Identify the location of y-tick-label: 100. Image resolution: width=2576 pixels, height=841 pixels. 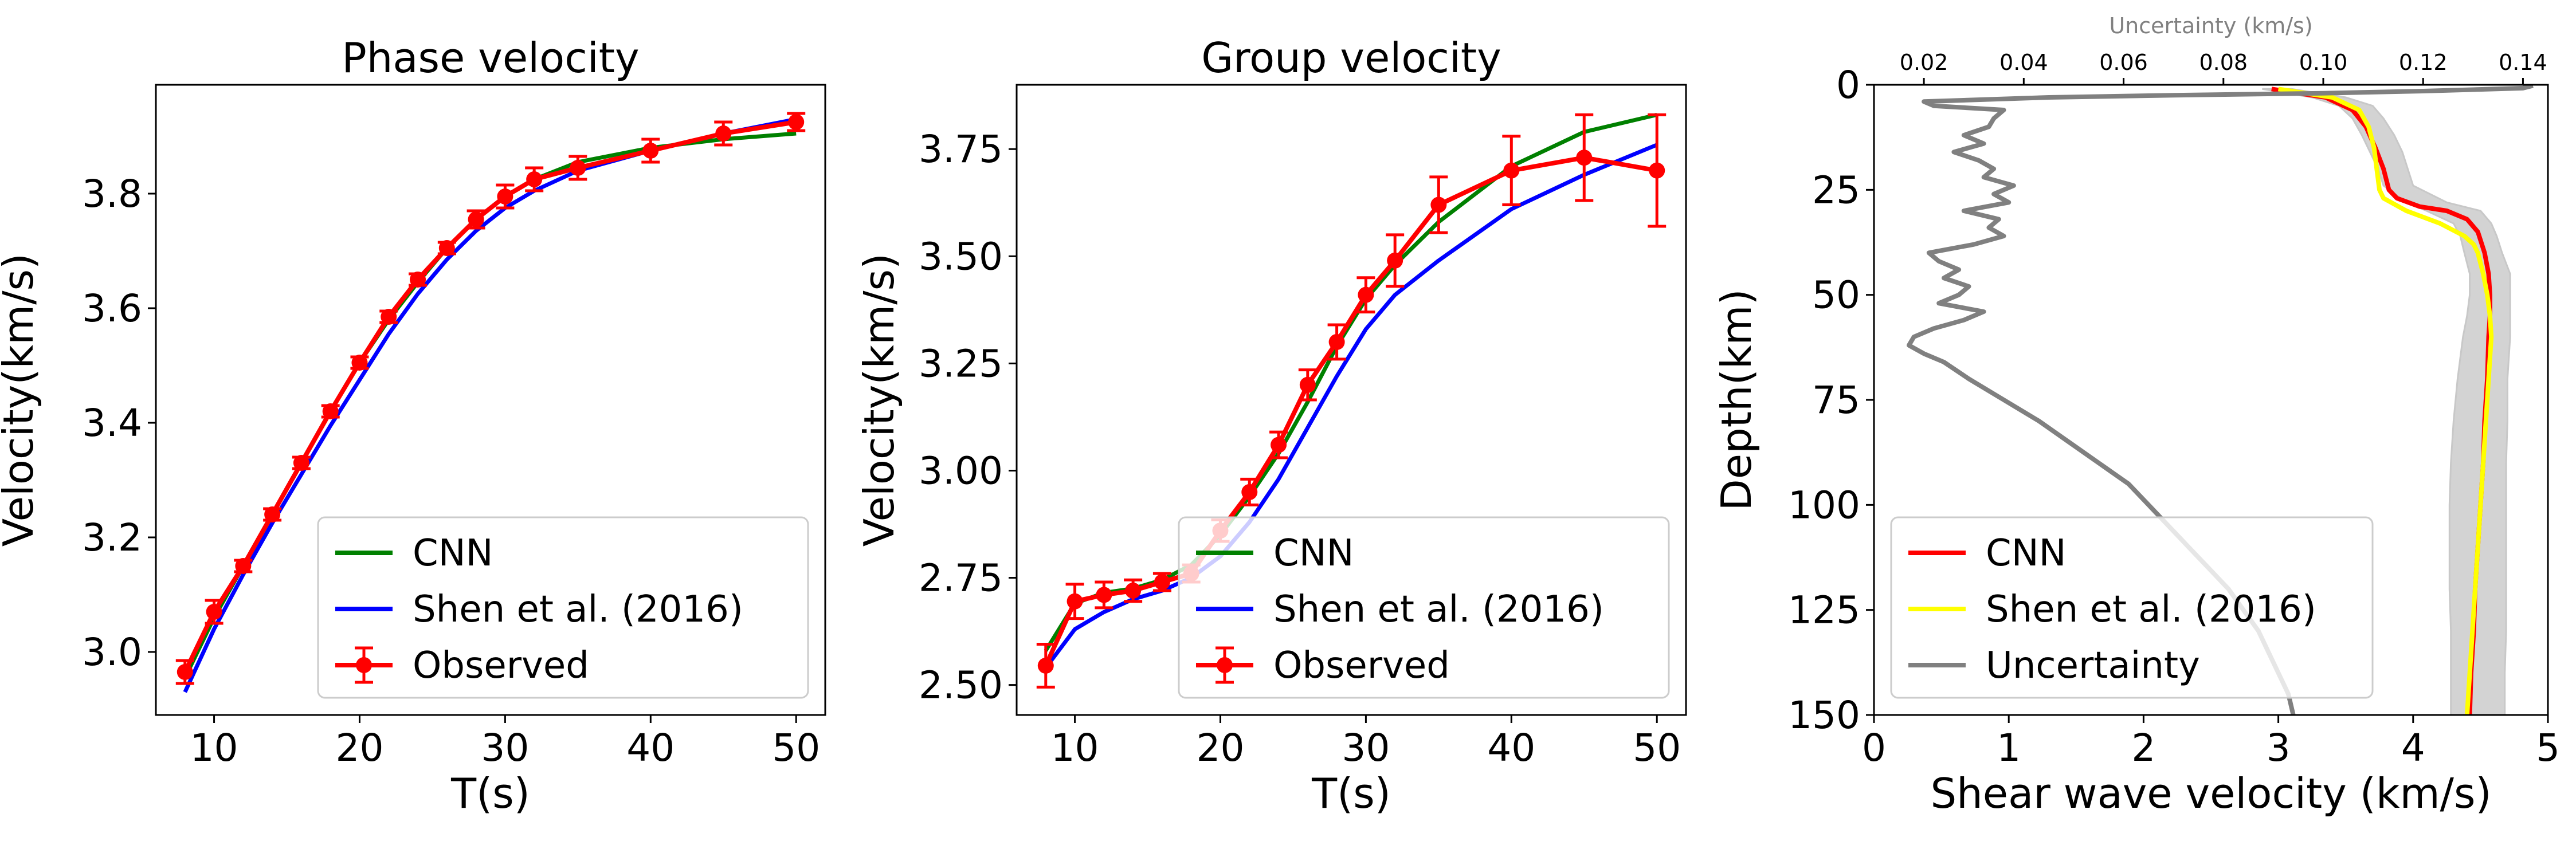
(1824, 505).